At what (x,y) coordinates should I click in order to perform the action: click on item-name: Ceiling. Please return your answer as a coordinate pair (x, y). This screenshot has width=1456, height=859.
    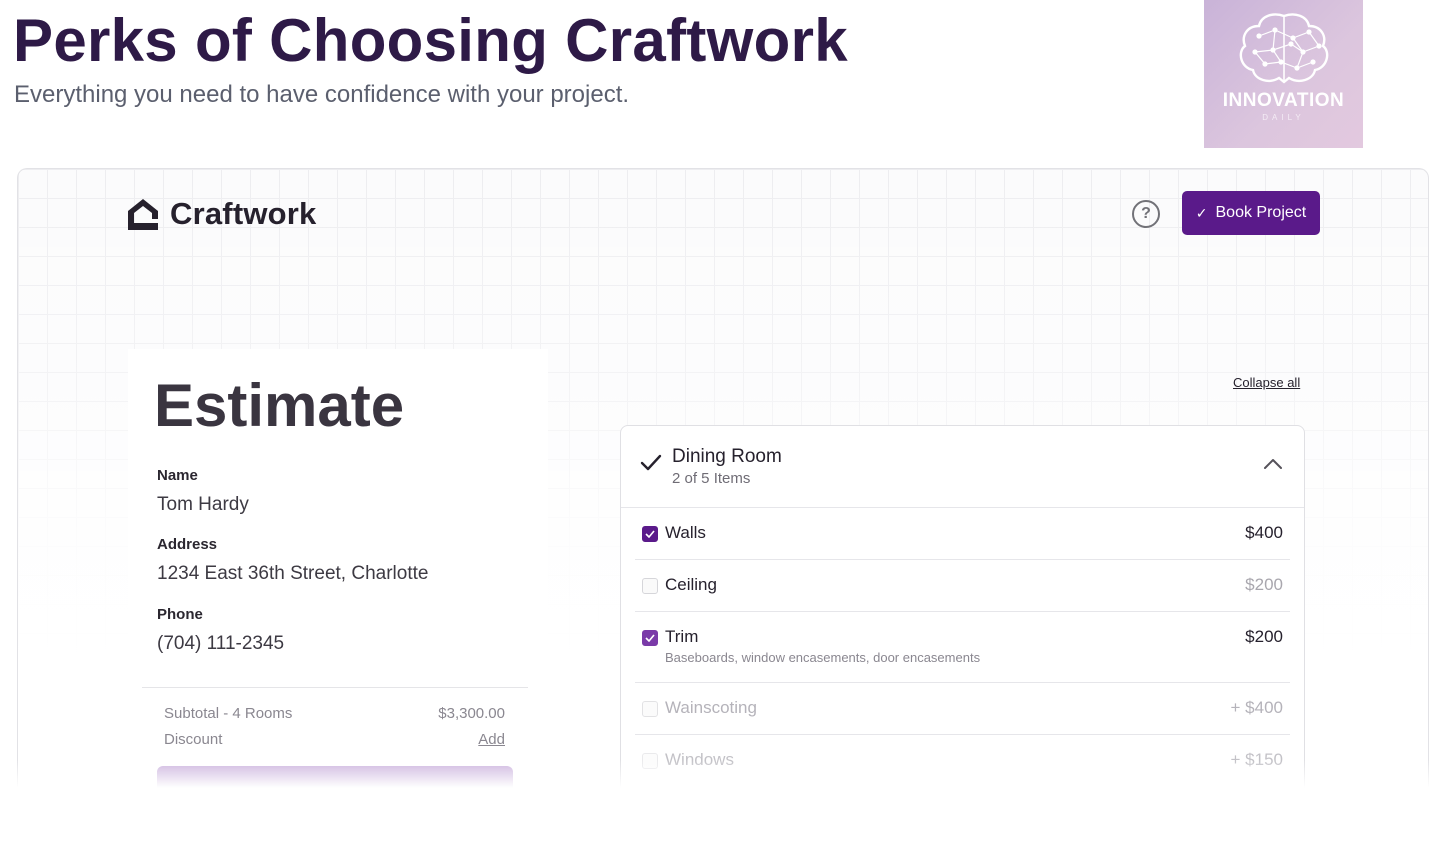
    Looking at the image, I should click on (691, 584).